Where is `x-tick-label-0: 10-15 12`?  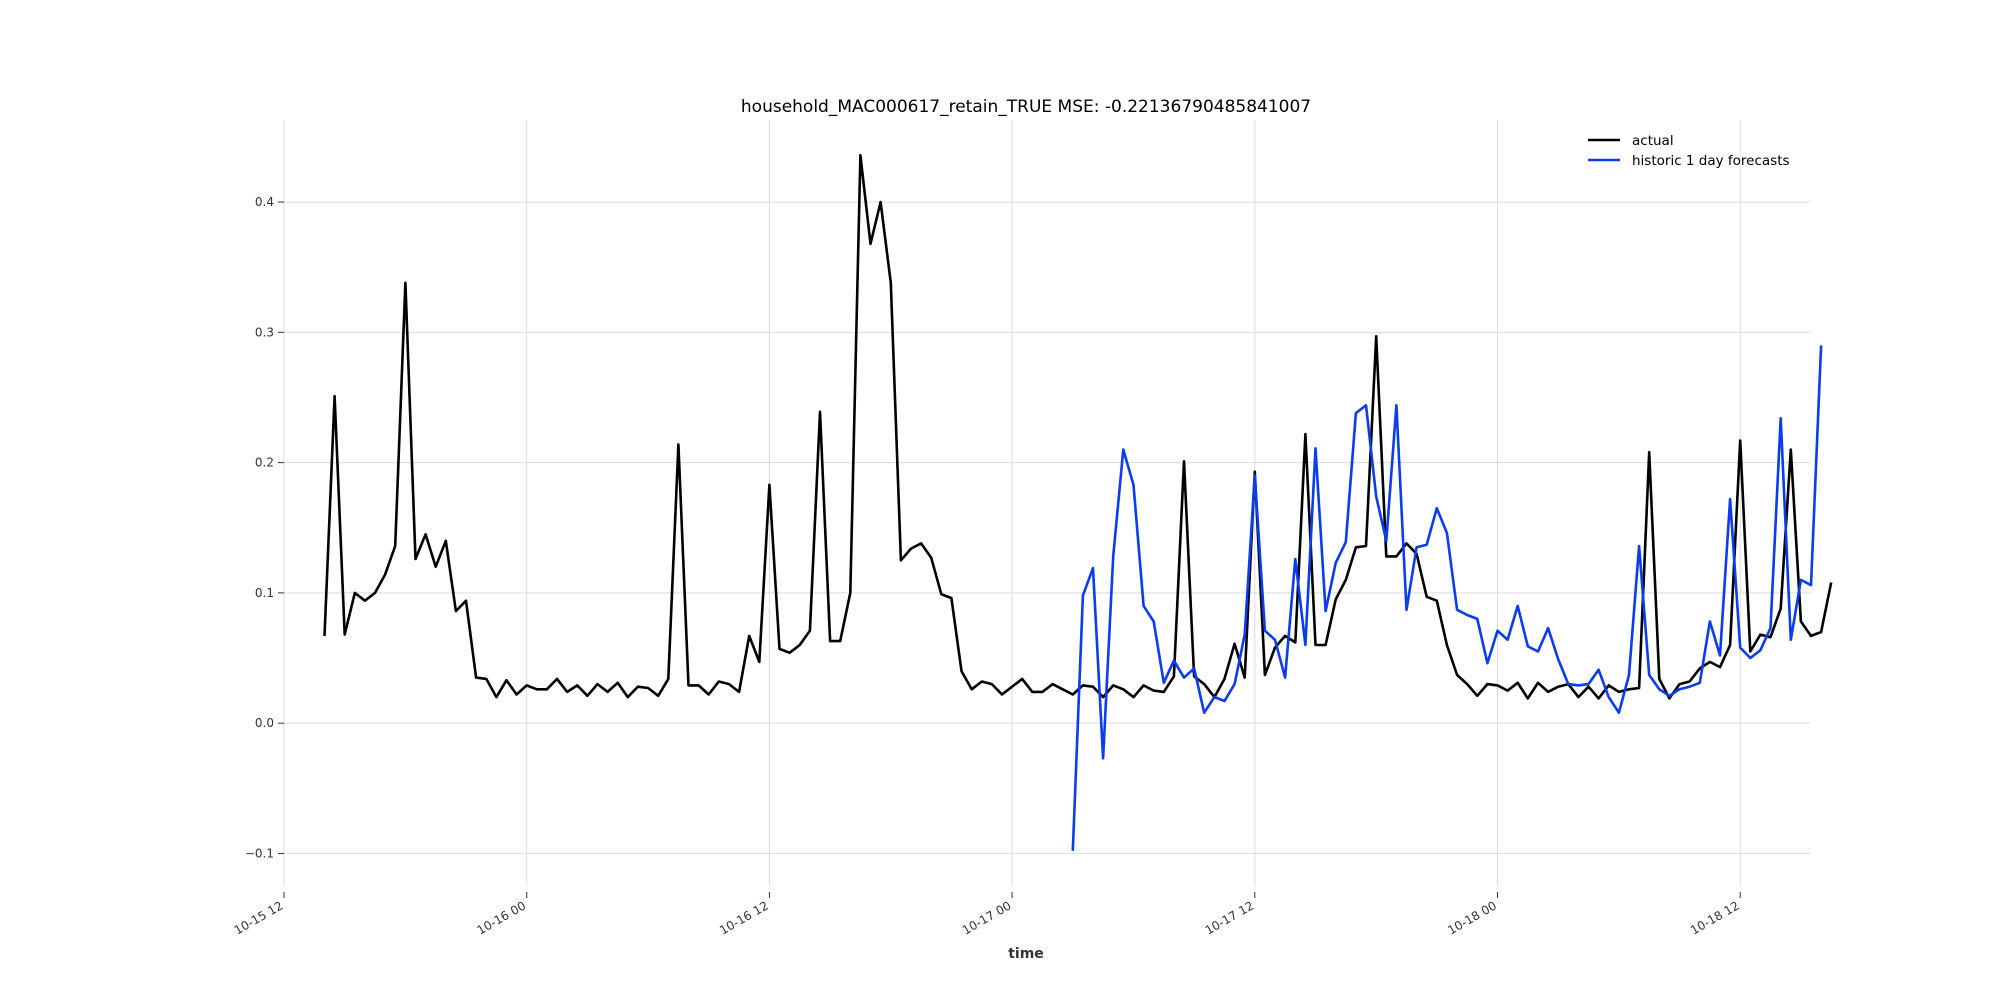
x-tick-label-0: 10-15 12 is located at coordinates (259, 917).